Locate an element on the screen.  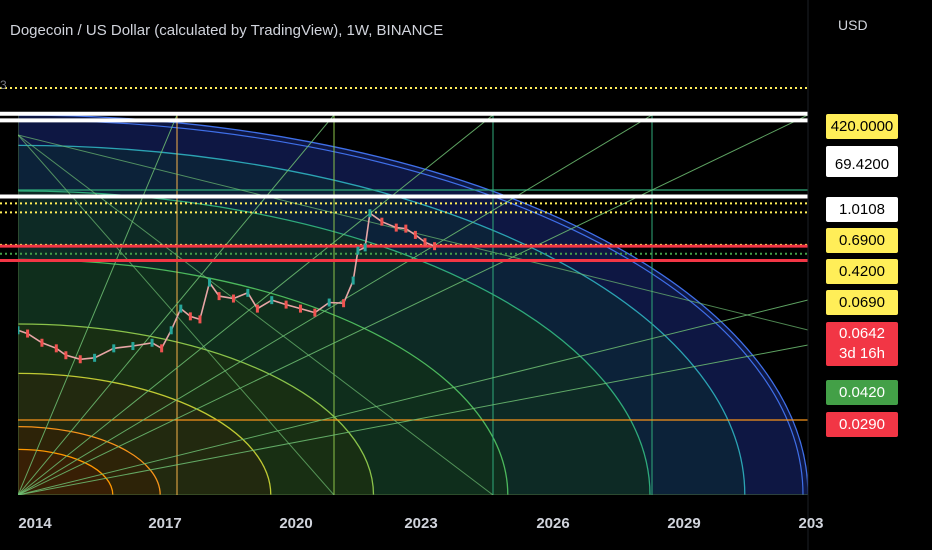
time-tick-label: 2023 is located at coordinates (421, 523).